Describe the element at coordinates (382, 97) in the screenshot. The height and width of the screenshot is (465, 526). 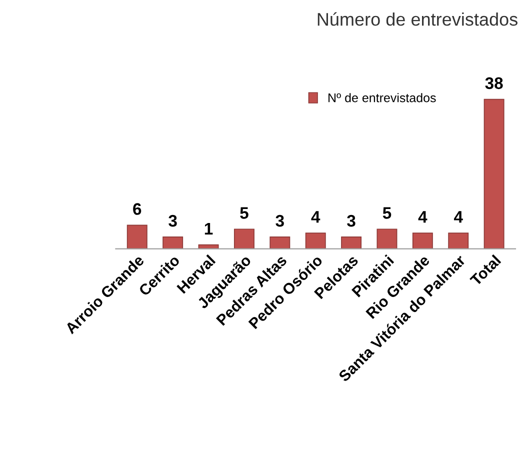
I see `legend-label: Nº de entrevistados` at that location.